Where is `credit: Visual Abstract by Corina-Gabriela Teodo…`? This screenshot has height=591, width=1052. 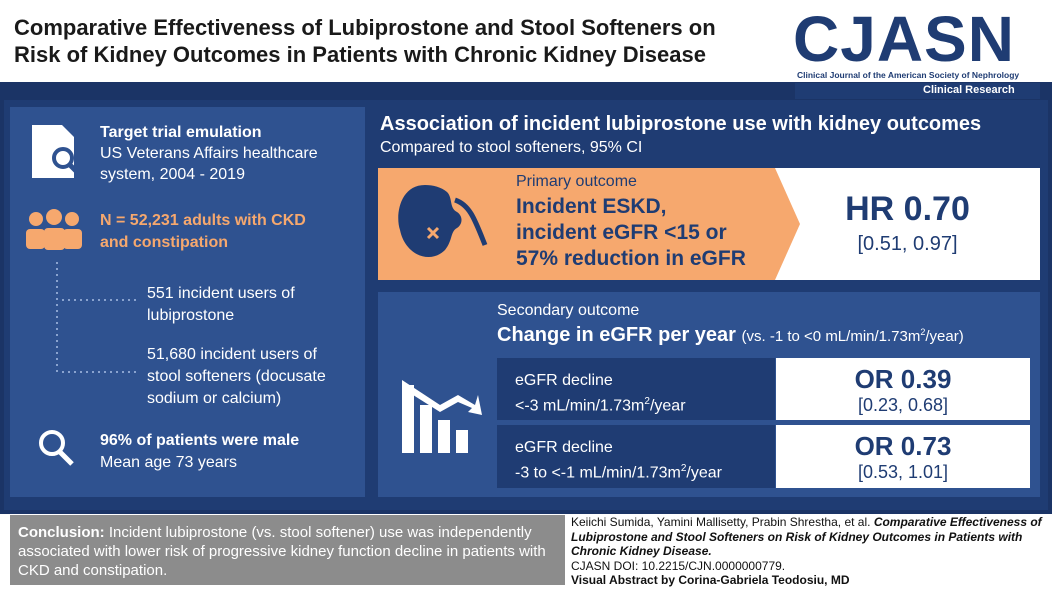 credit: Visual Abstract by Corina-Gabriela Teodo… is located at coordinates (710, 580).